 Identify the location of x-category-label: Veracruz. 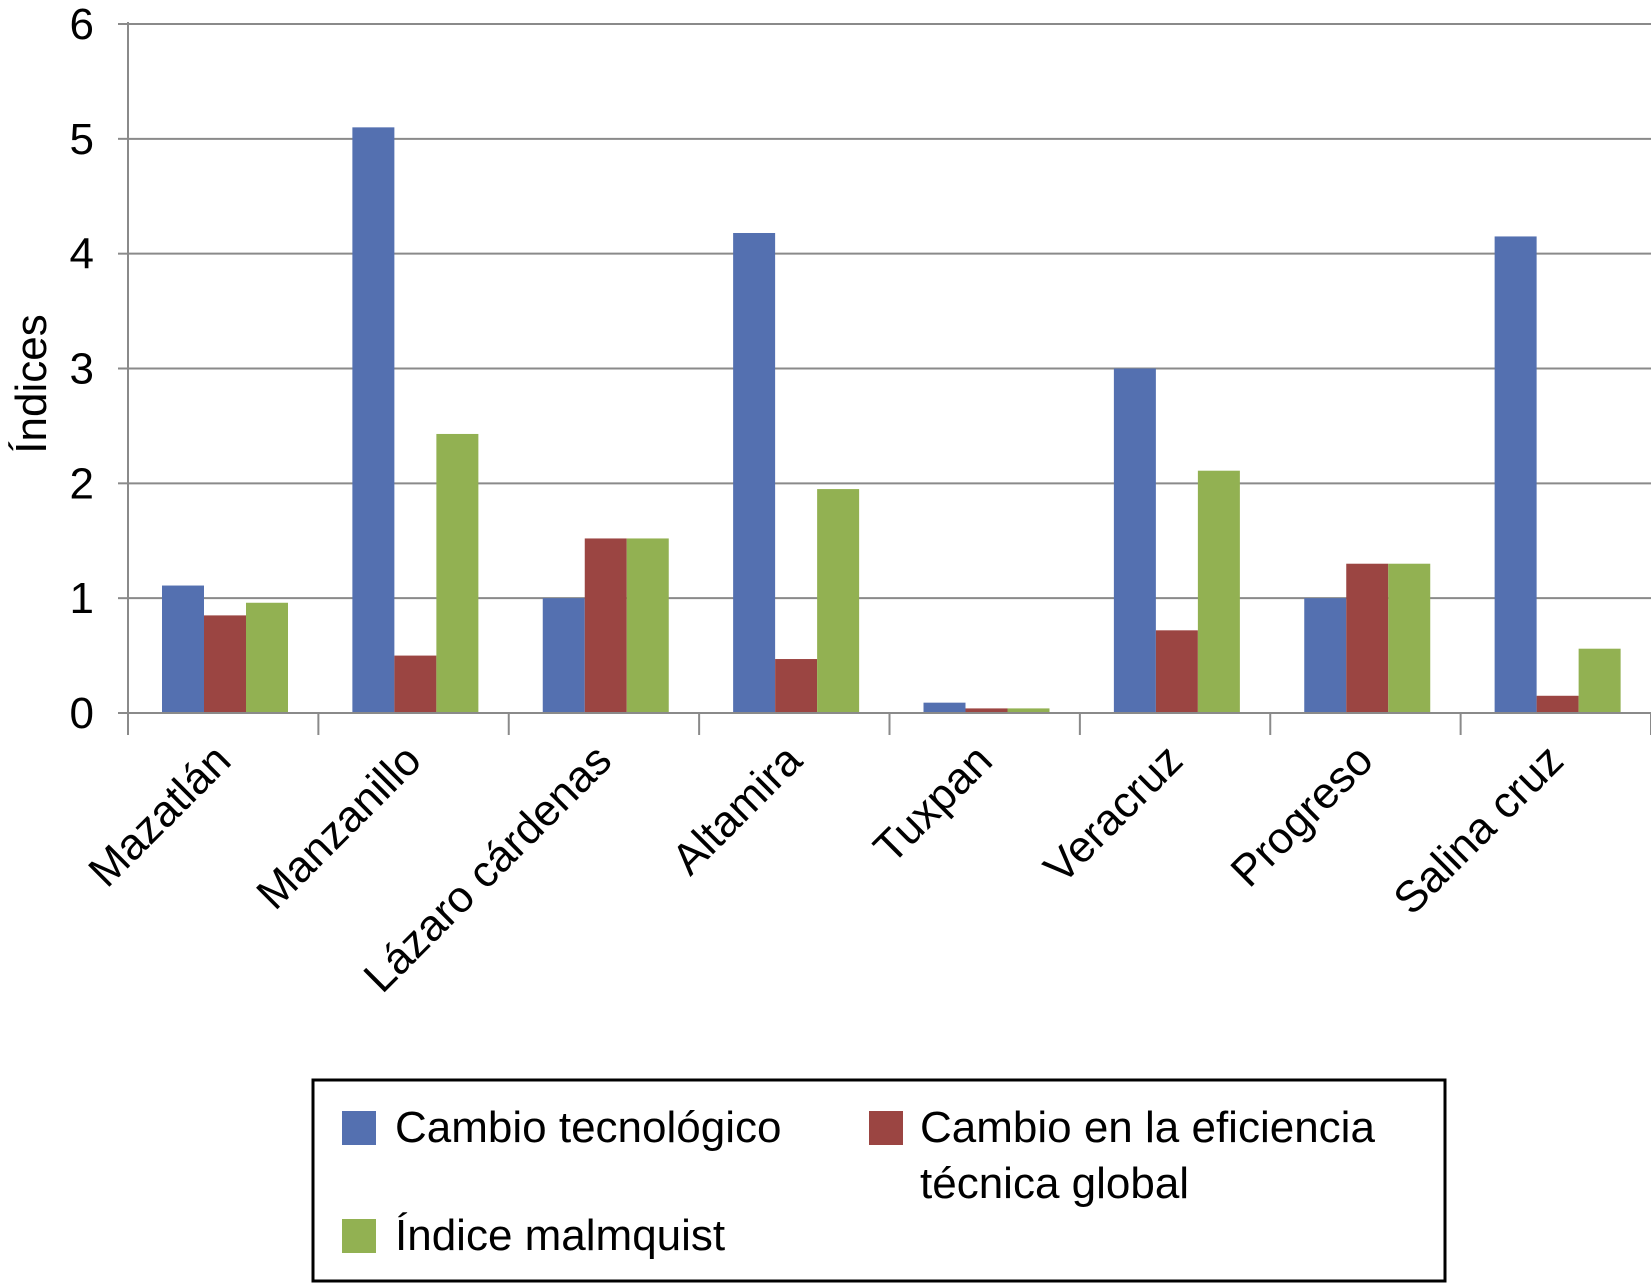
(1113, 813).